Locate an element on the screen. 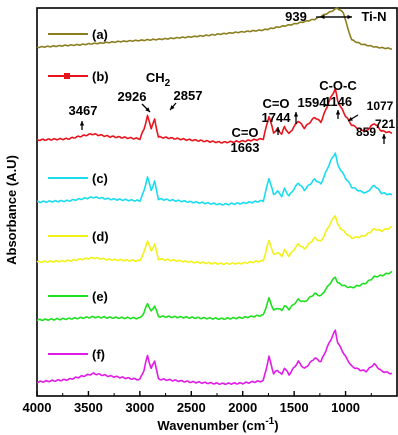 Image resolution: width=398 pixels, height=435 pixels. annotation-label: 3467 is located at coordinates (83, 110).